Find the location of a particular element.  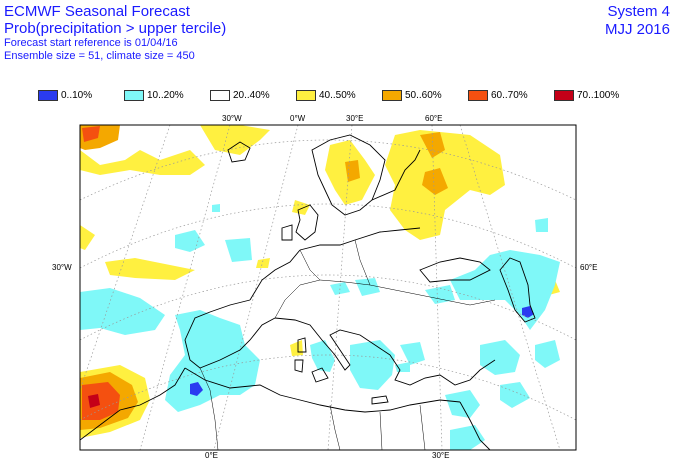

chart-subtitle: Prob(precipitation > upper tercile) is located at coordinates (115, 28).